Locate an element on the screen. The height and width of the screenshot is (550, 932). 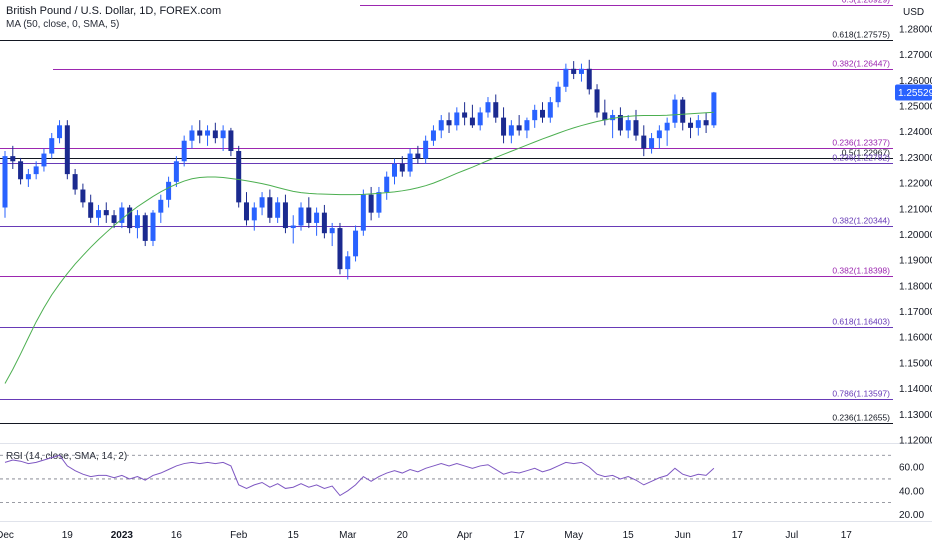
price-tick-label: 1.20000 is located at coordinates (915, 235).